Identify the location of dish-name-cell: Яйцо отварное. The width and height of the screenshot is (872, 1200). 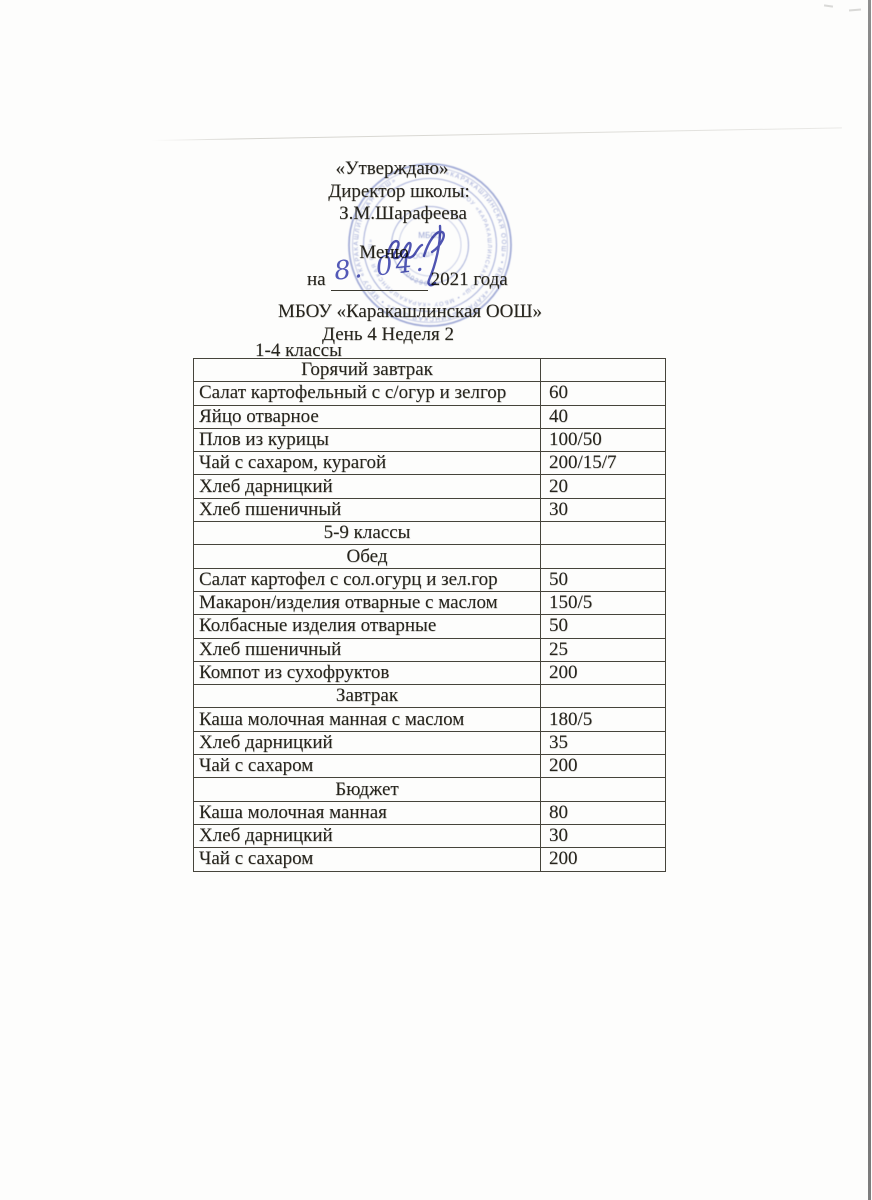
(367, 416).